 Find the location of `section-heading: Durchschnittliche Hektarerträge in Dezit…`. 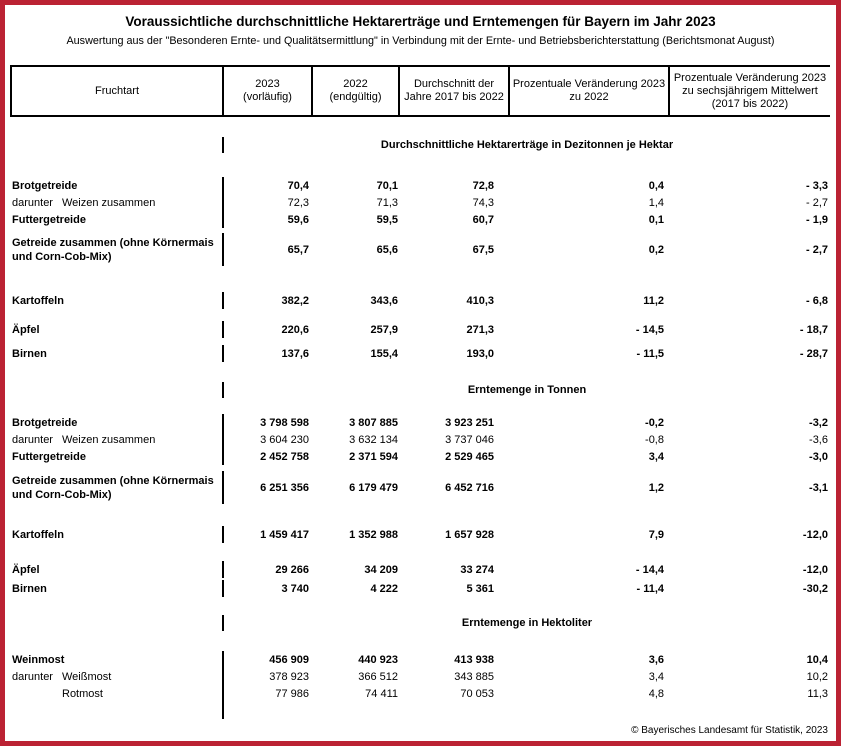

section-heading: Durchschnittliche Hektarerträge in Dezit… is located at coordinates (527, 145).